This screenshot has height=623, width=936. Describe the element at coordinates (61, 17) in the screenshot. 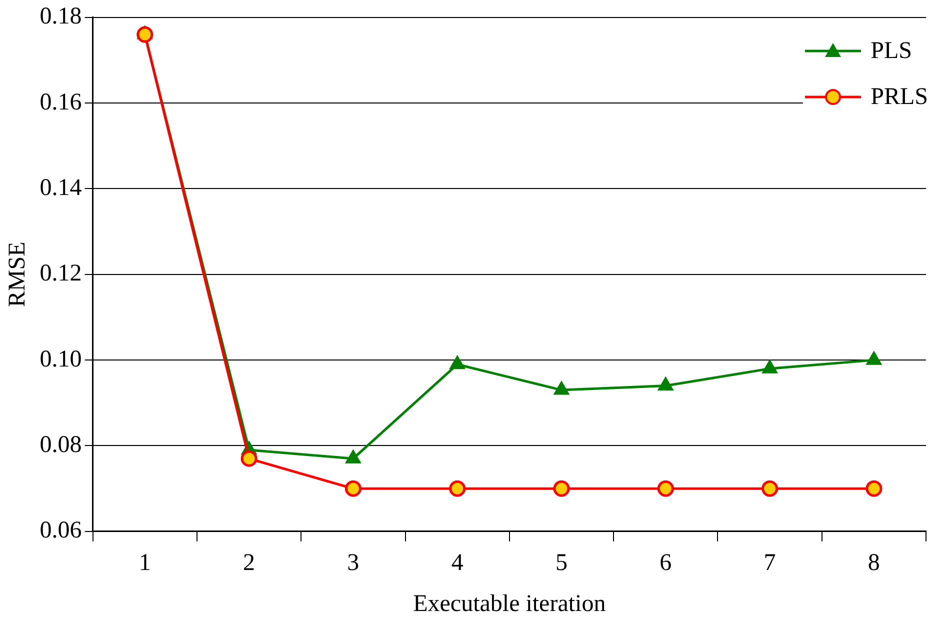

I see `y-tick-label: 0.18` at that location.